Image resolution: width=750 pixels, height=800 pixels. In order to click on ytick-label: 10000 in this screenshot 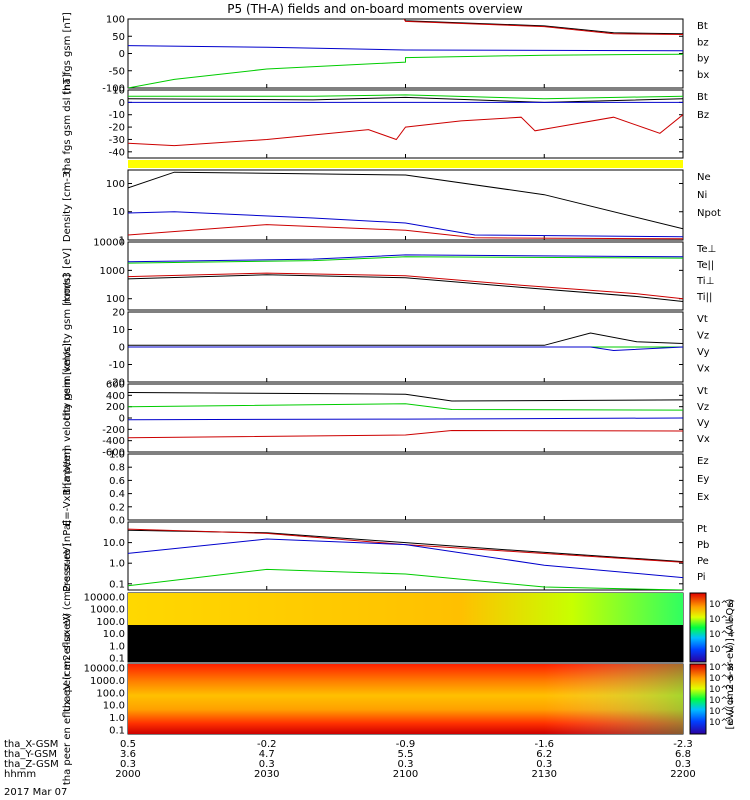, I will do `click(109, 243)`.